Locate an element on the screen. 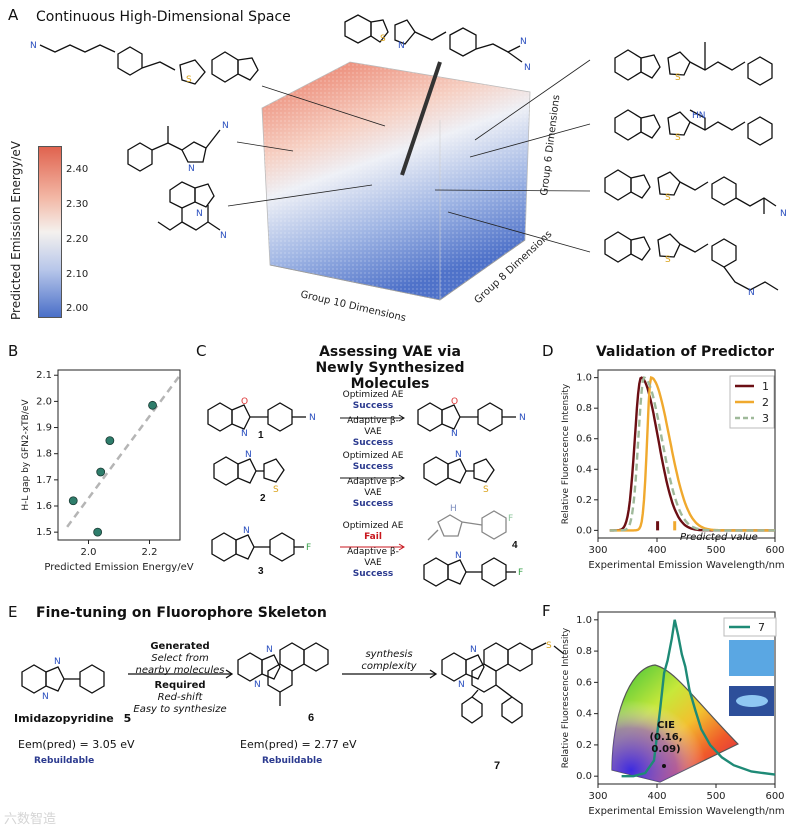  colorbar-tick: 2.00 is located at coordinates (77, 308).